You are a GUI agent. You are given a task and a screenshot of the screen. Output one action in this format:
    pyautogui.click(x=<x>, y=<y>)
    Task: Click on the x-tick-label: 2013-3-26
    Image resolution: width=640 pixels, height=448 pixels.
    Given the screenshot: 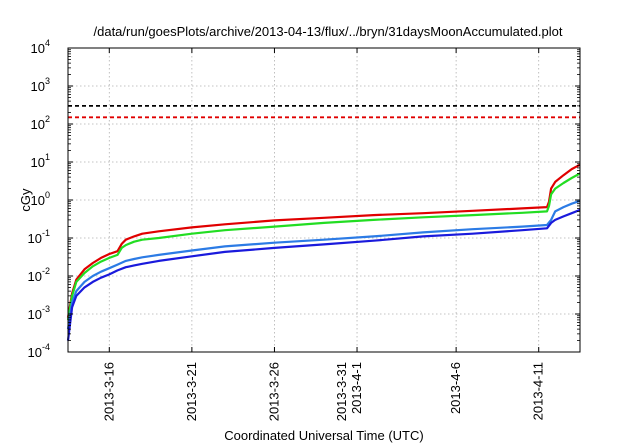 What is the action you would take?
    pyautogui.click(x=274, y=391)
    